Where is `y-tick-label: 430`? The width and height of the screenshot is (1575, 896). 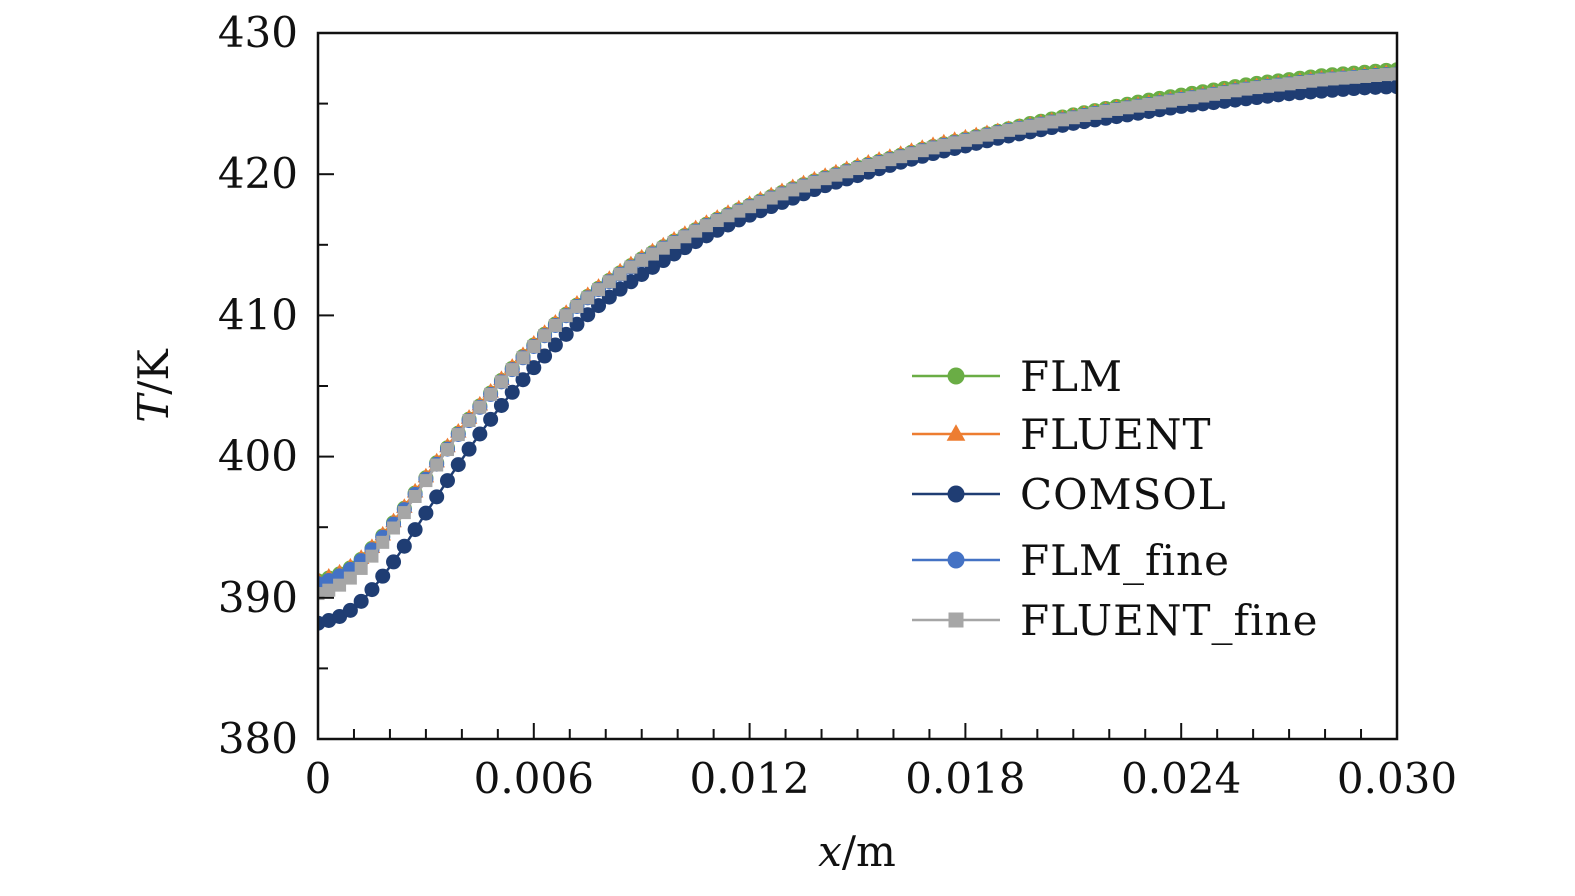 y-tick-label: 430 is located at coordinates (258, 32).